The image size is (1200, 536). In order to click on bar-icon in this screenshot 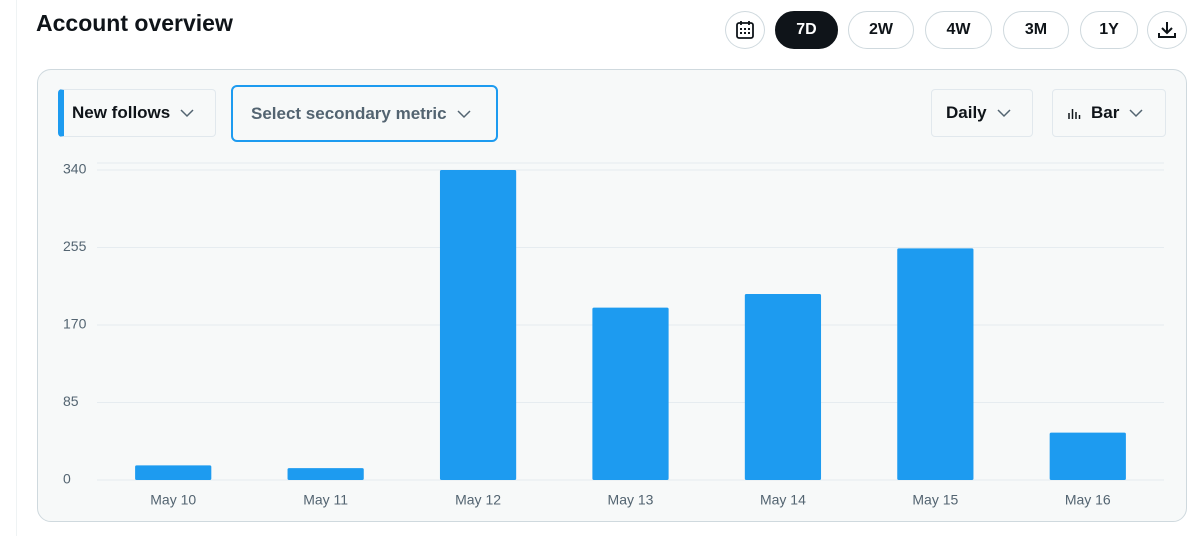, I will do `click(1074, 114)`.